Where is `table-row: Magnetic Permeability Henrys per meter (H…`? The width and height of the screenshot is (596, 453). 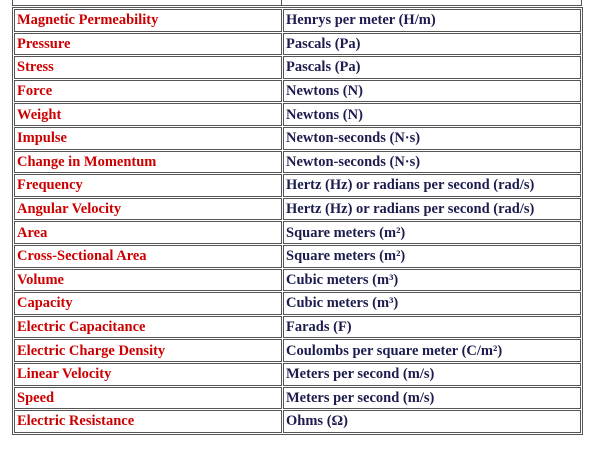
table-row: Magnetic Permeability Henrys per meter (H… is located at coordinates (297, 20).